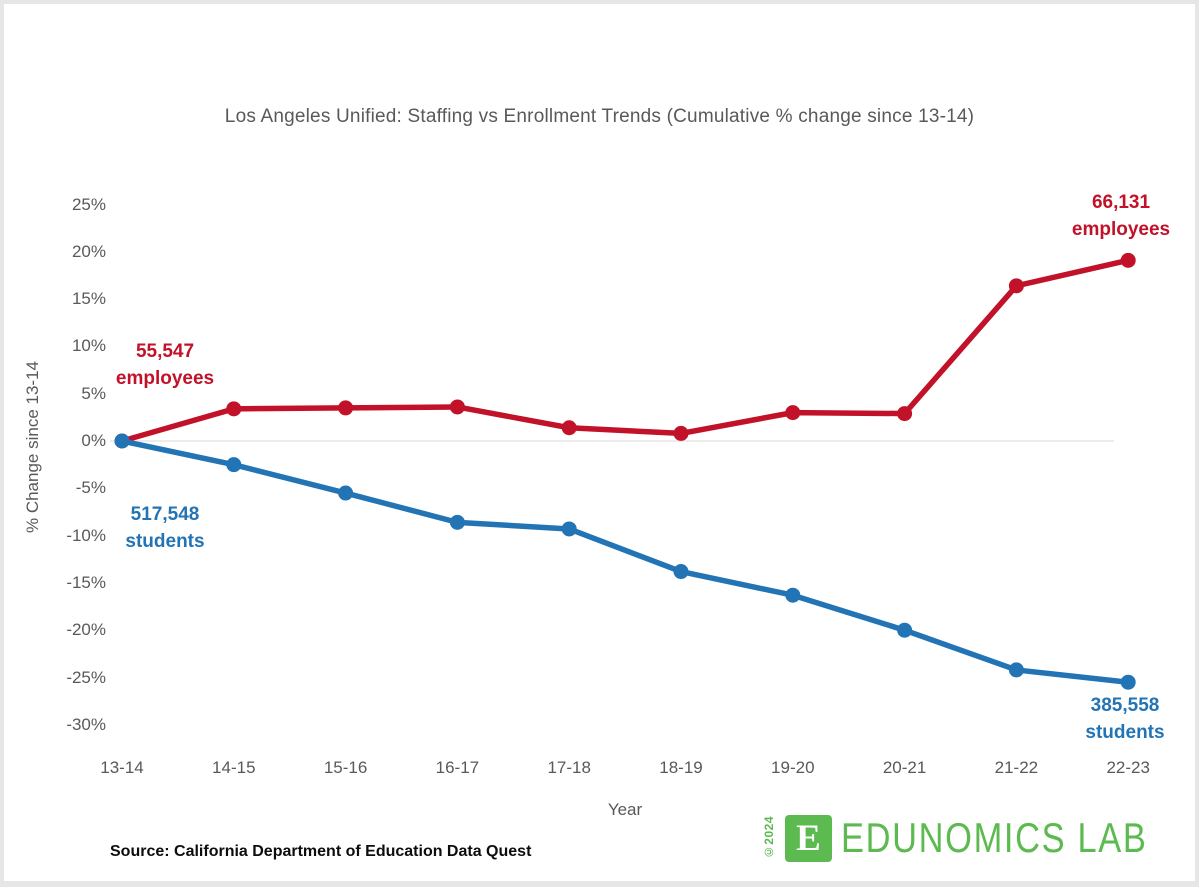  What do you see at coordinates (1124, 719) in the screenshot?
I see `annotation-students-end: 385,558 students` at bounding box center [1124, 719].